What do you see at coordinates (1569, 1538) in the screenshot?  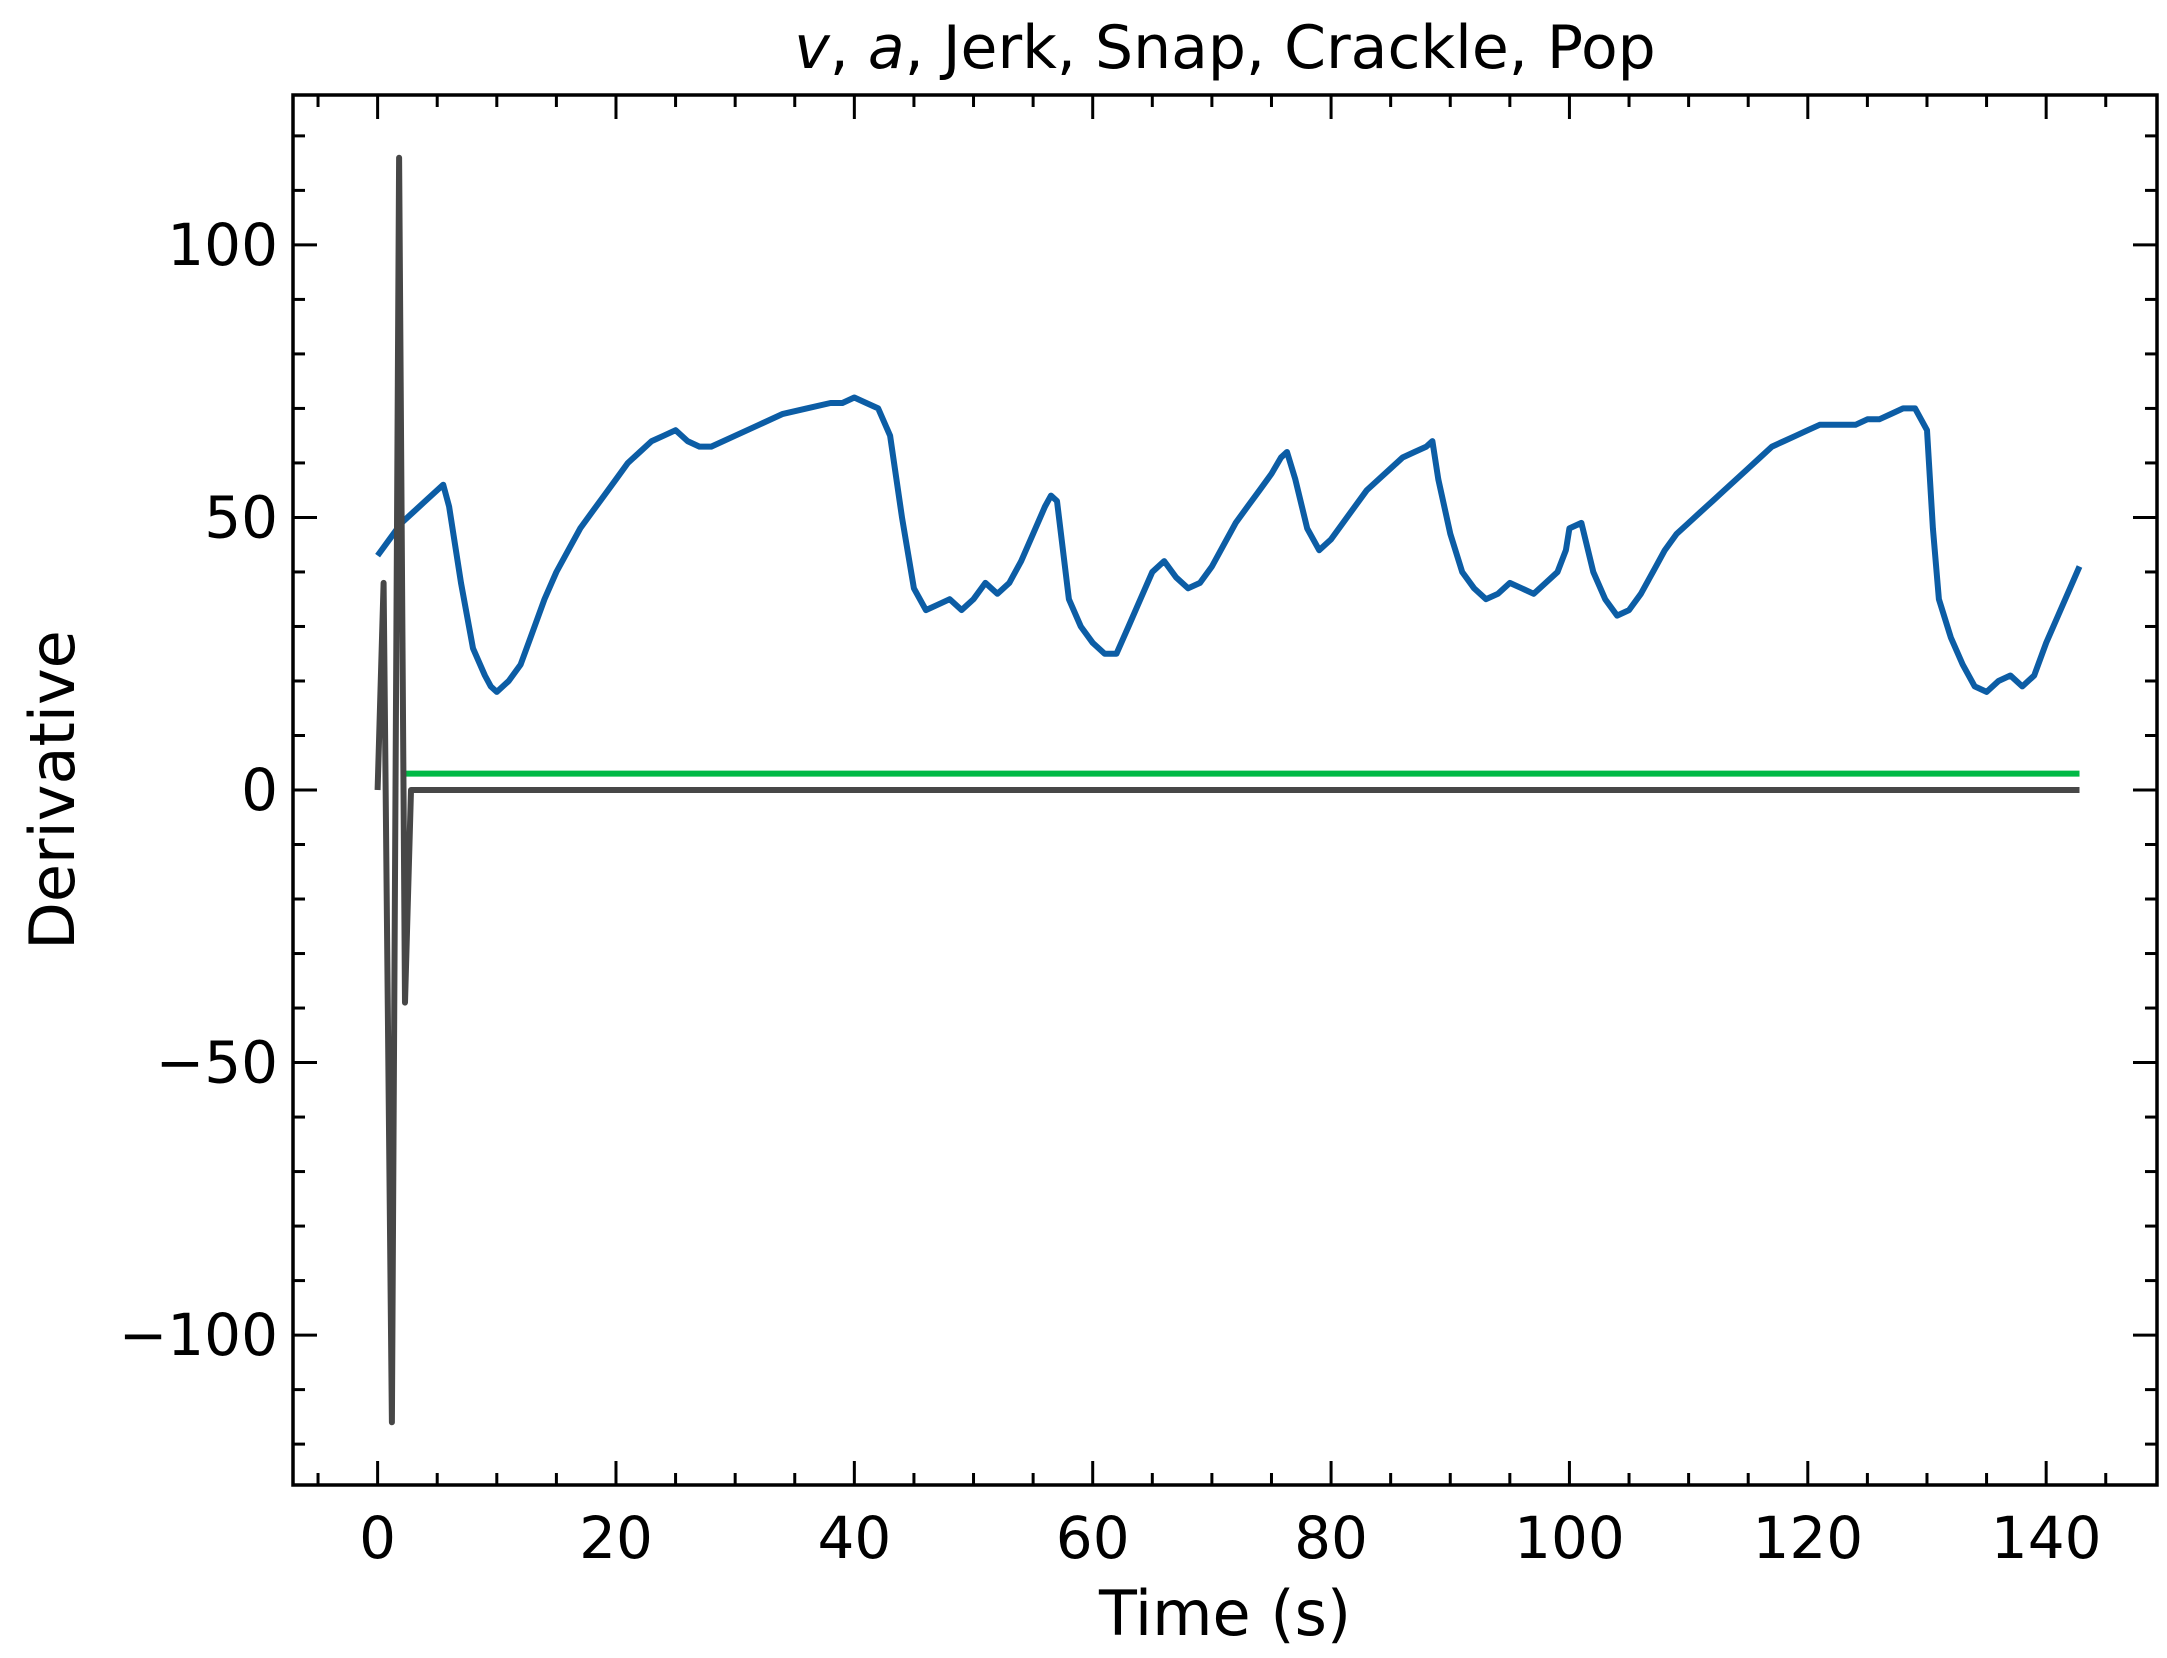 I see `x-tick-label: 100` at bounding box center [1569, 1538].